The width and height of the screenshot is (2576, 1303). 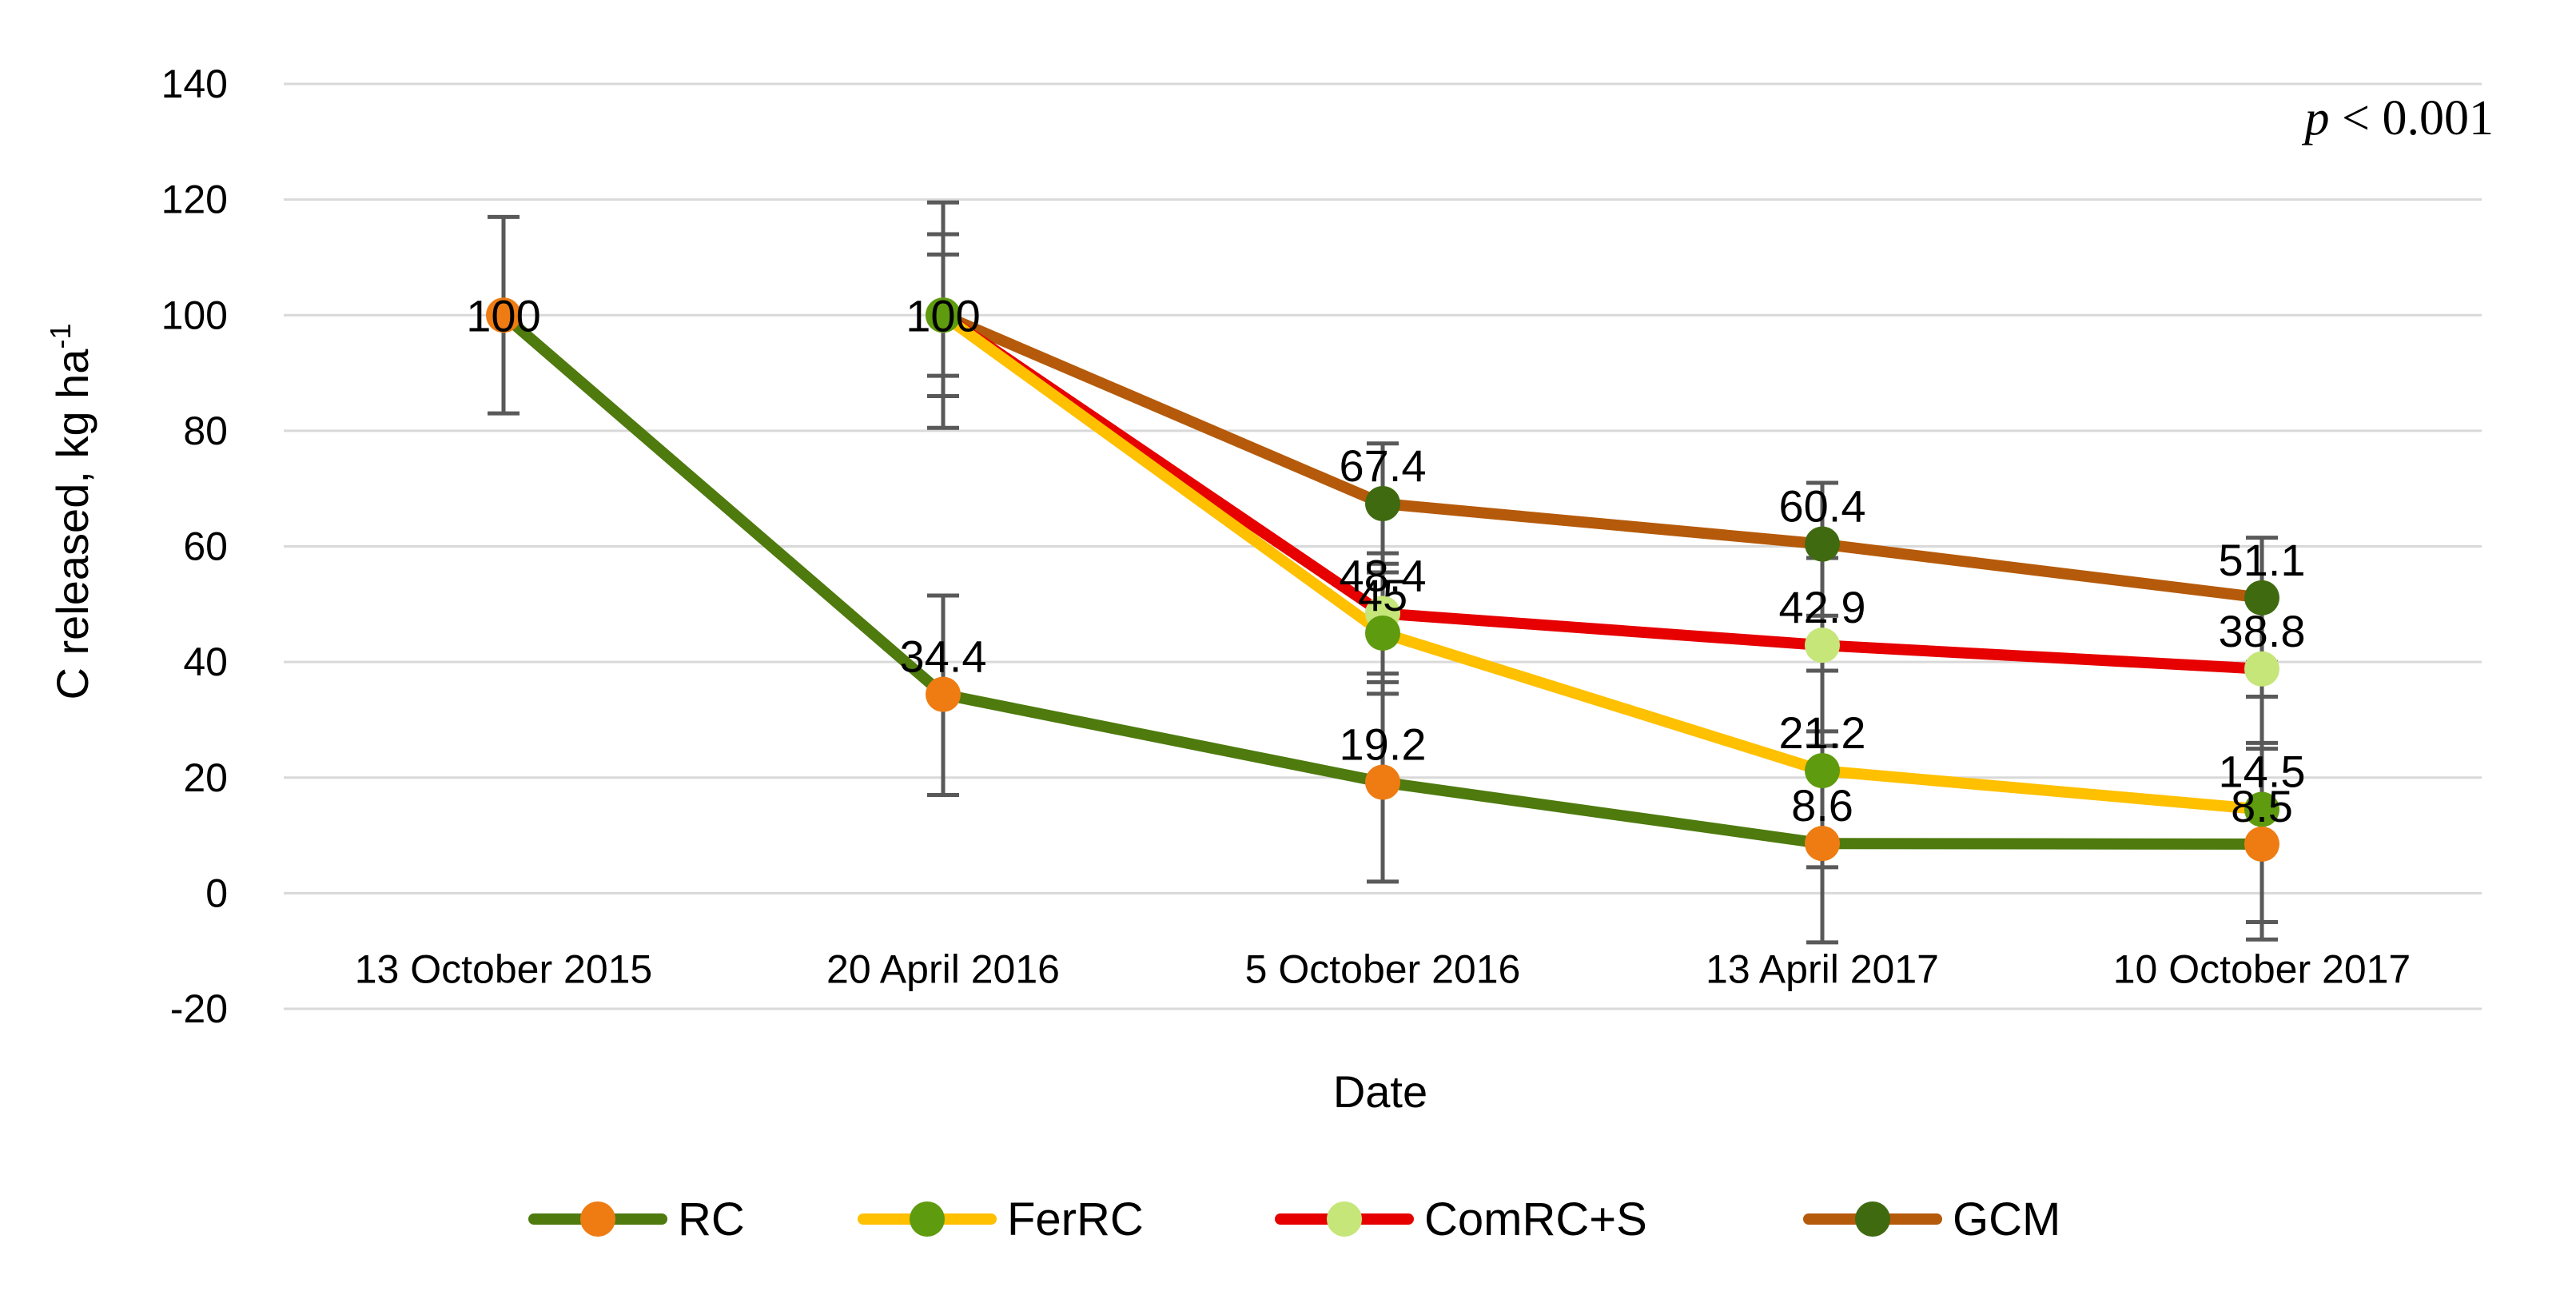 What do you see at coordinates (2007, 1219) in the screenshot?
I see `legend-label: GCM` at bounding box center [2007, 1219].